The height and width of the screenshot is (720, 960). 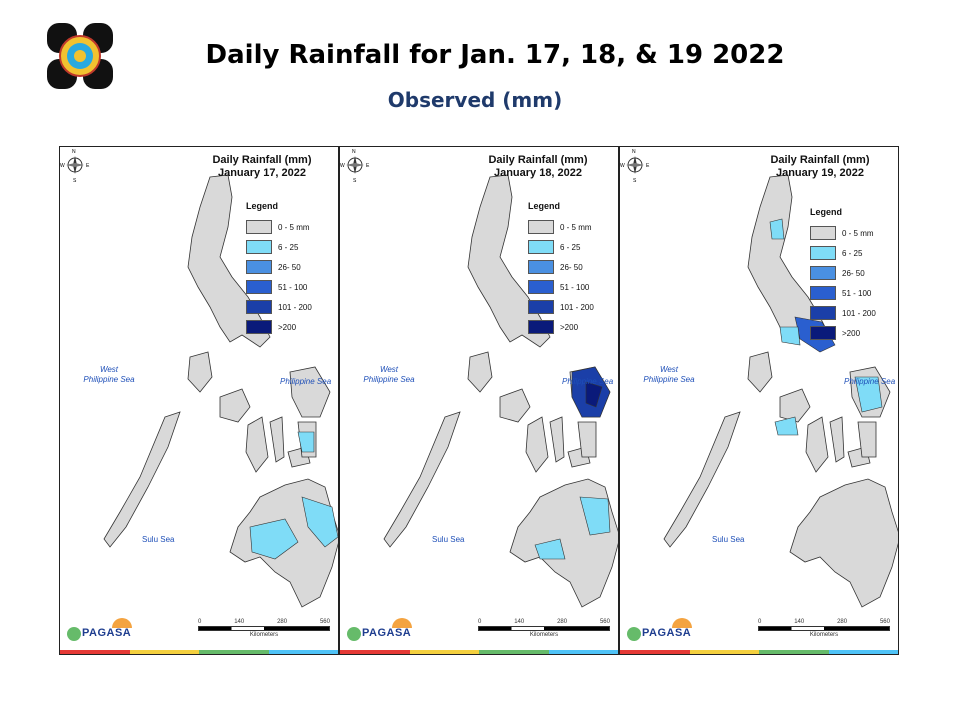 I want to click on legend-label: >200, so click(x=569, y=327).